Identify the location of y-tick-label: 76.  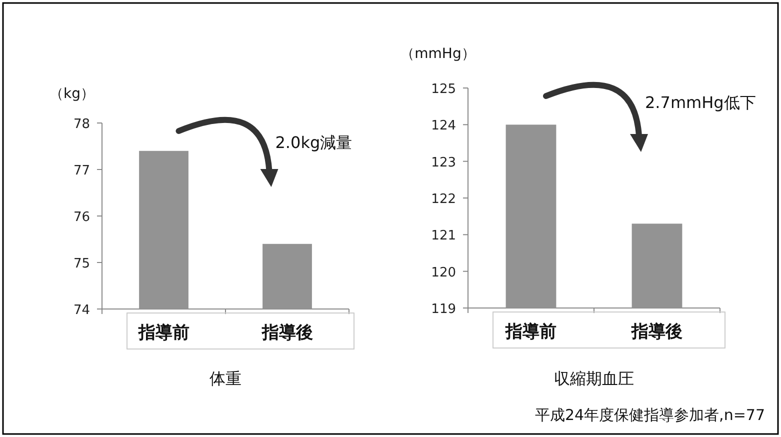
(81, 217).